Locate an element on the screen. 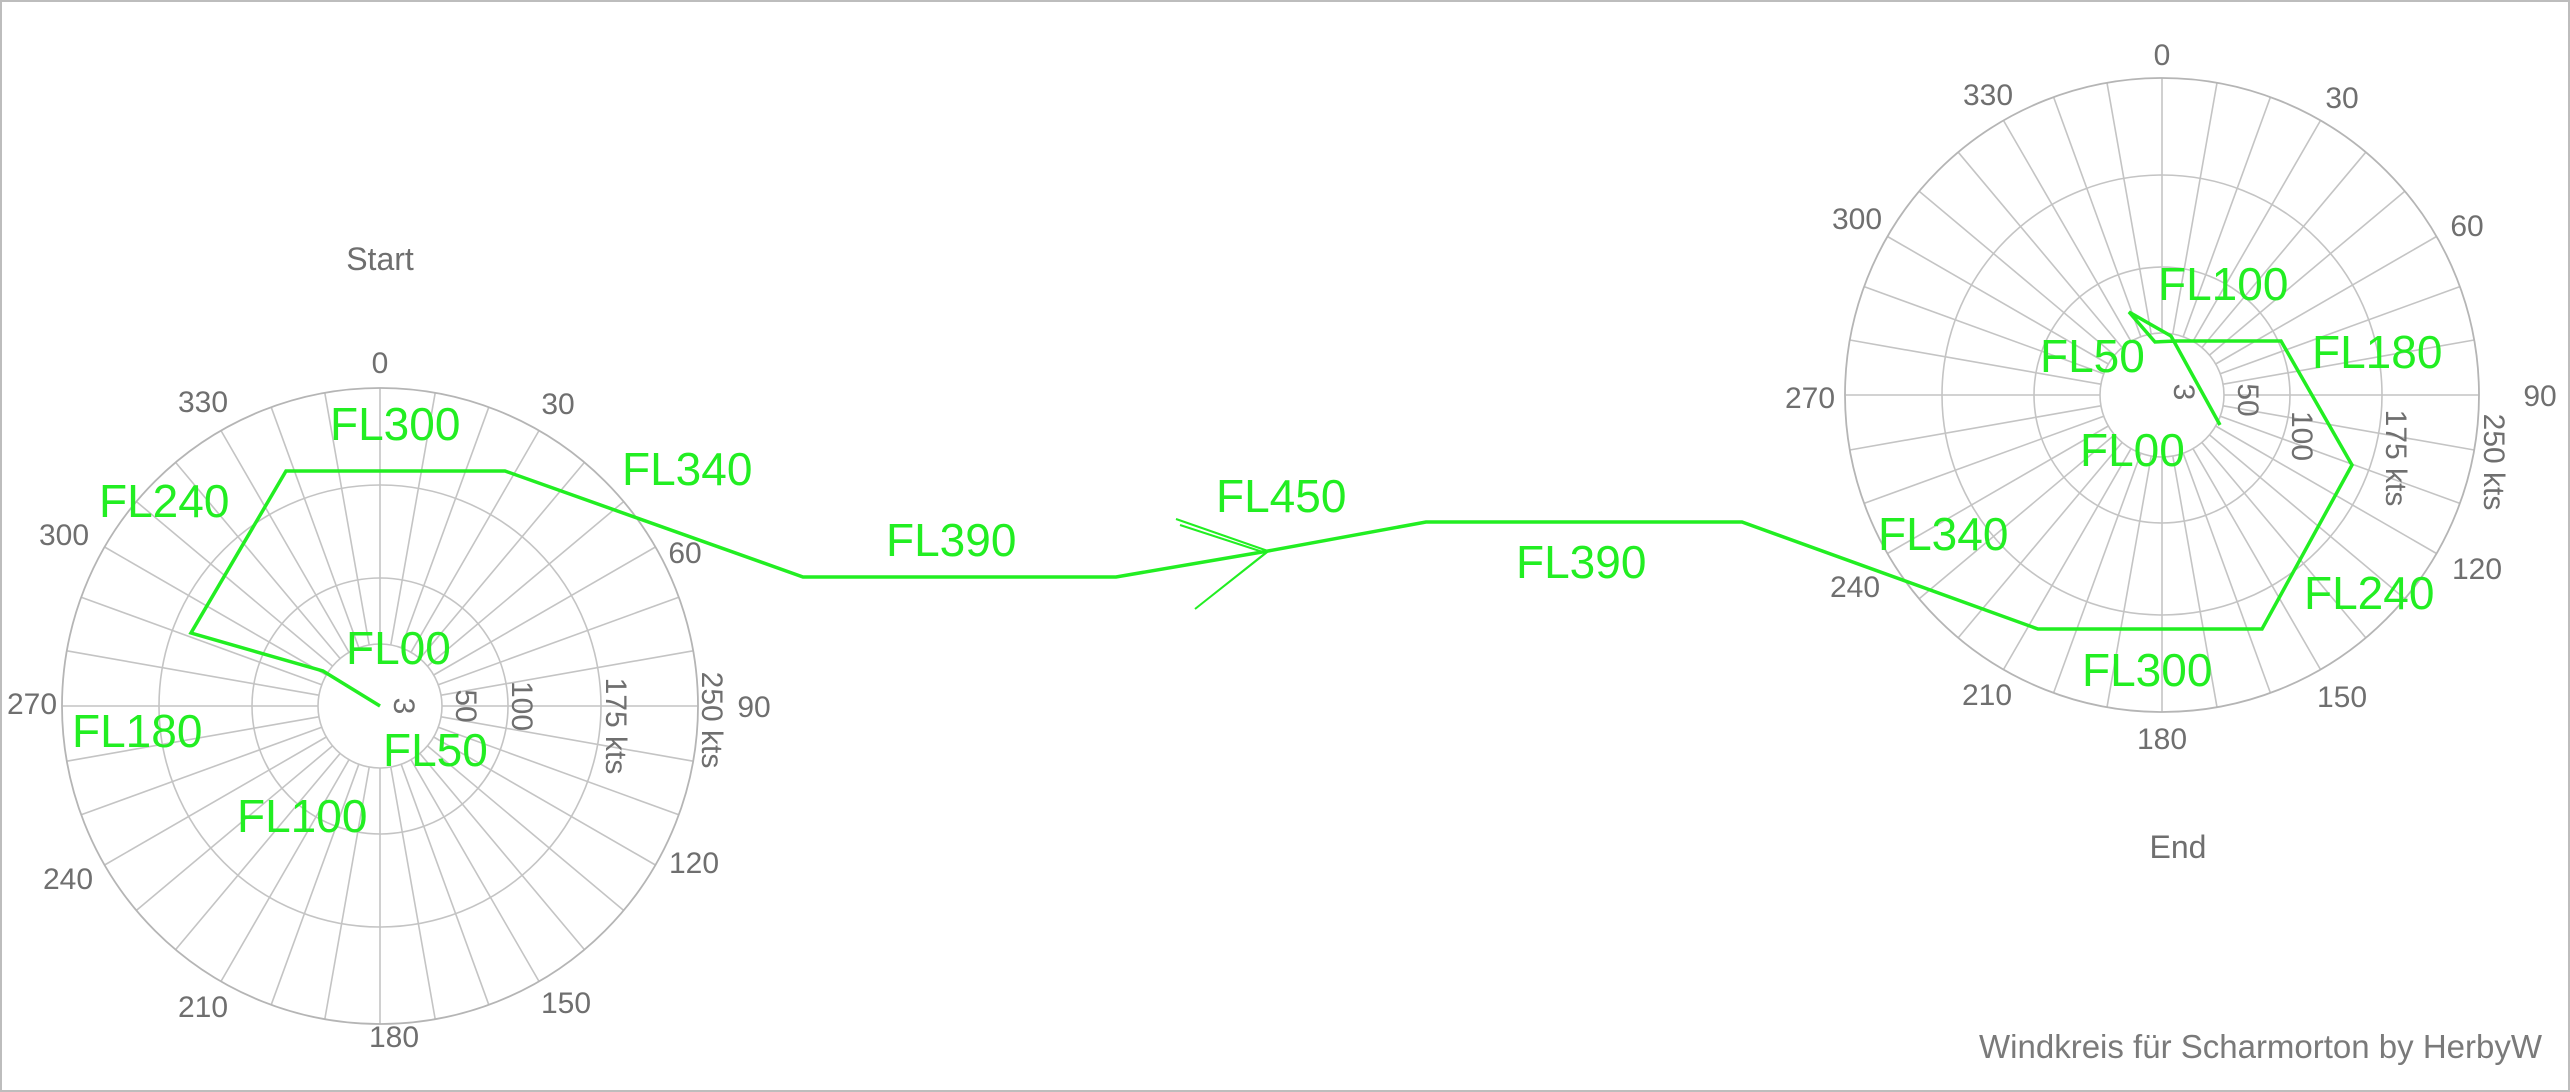 Image resolution: width=2570 pixels, height=1092 pixels. start-fl300: FL300 is located at coordinates (395, 424).